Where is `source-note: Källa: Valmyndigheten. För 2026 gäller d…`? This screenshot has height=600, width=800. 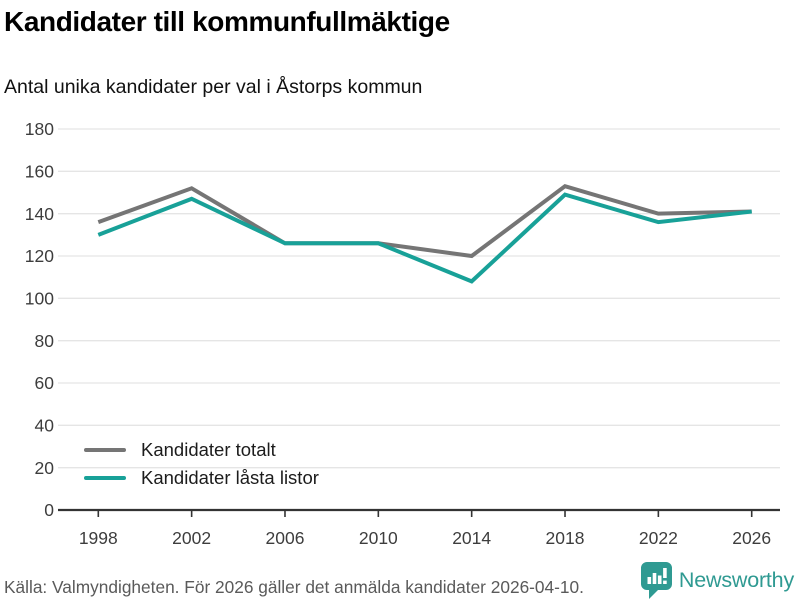
source-note: Källa: Valmyndigheten. För 2026 gäller d… is located at coordinates (294, 587).